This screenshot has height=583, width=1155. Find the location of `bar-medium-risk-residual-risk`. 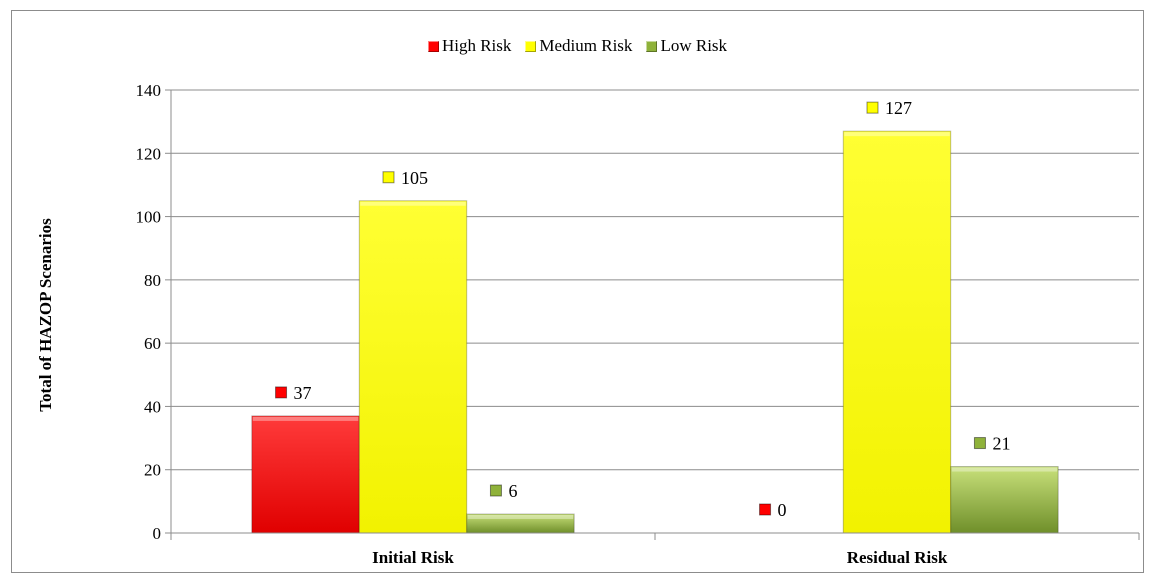

bar-medium-risk-residual-risk is located at coordinates (897, 332).